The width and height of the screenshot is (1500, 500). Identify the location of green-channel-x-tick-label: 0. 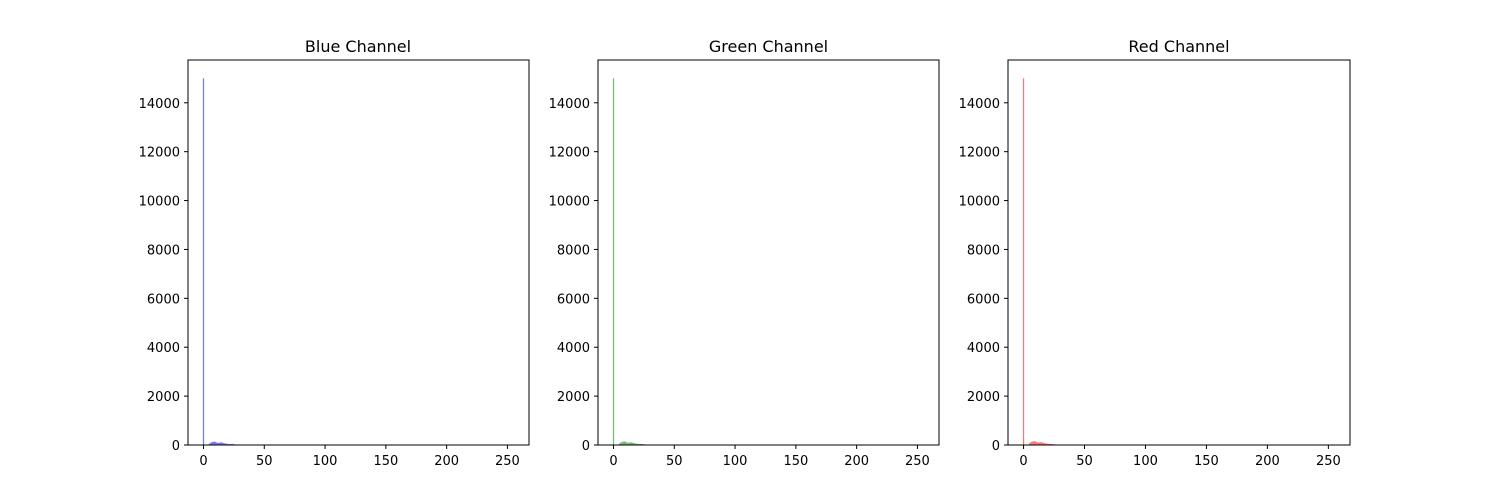
(613, 461).